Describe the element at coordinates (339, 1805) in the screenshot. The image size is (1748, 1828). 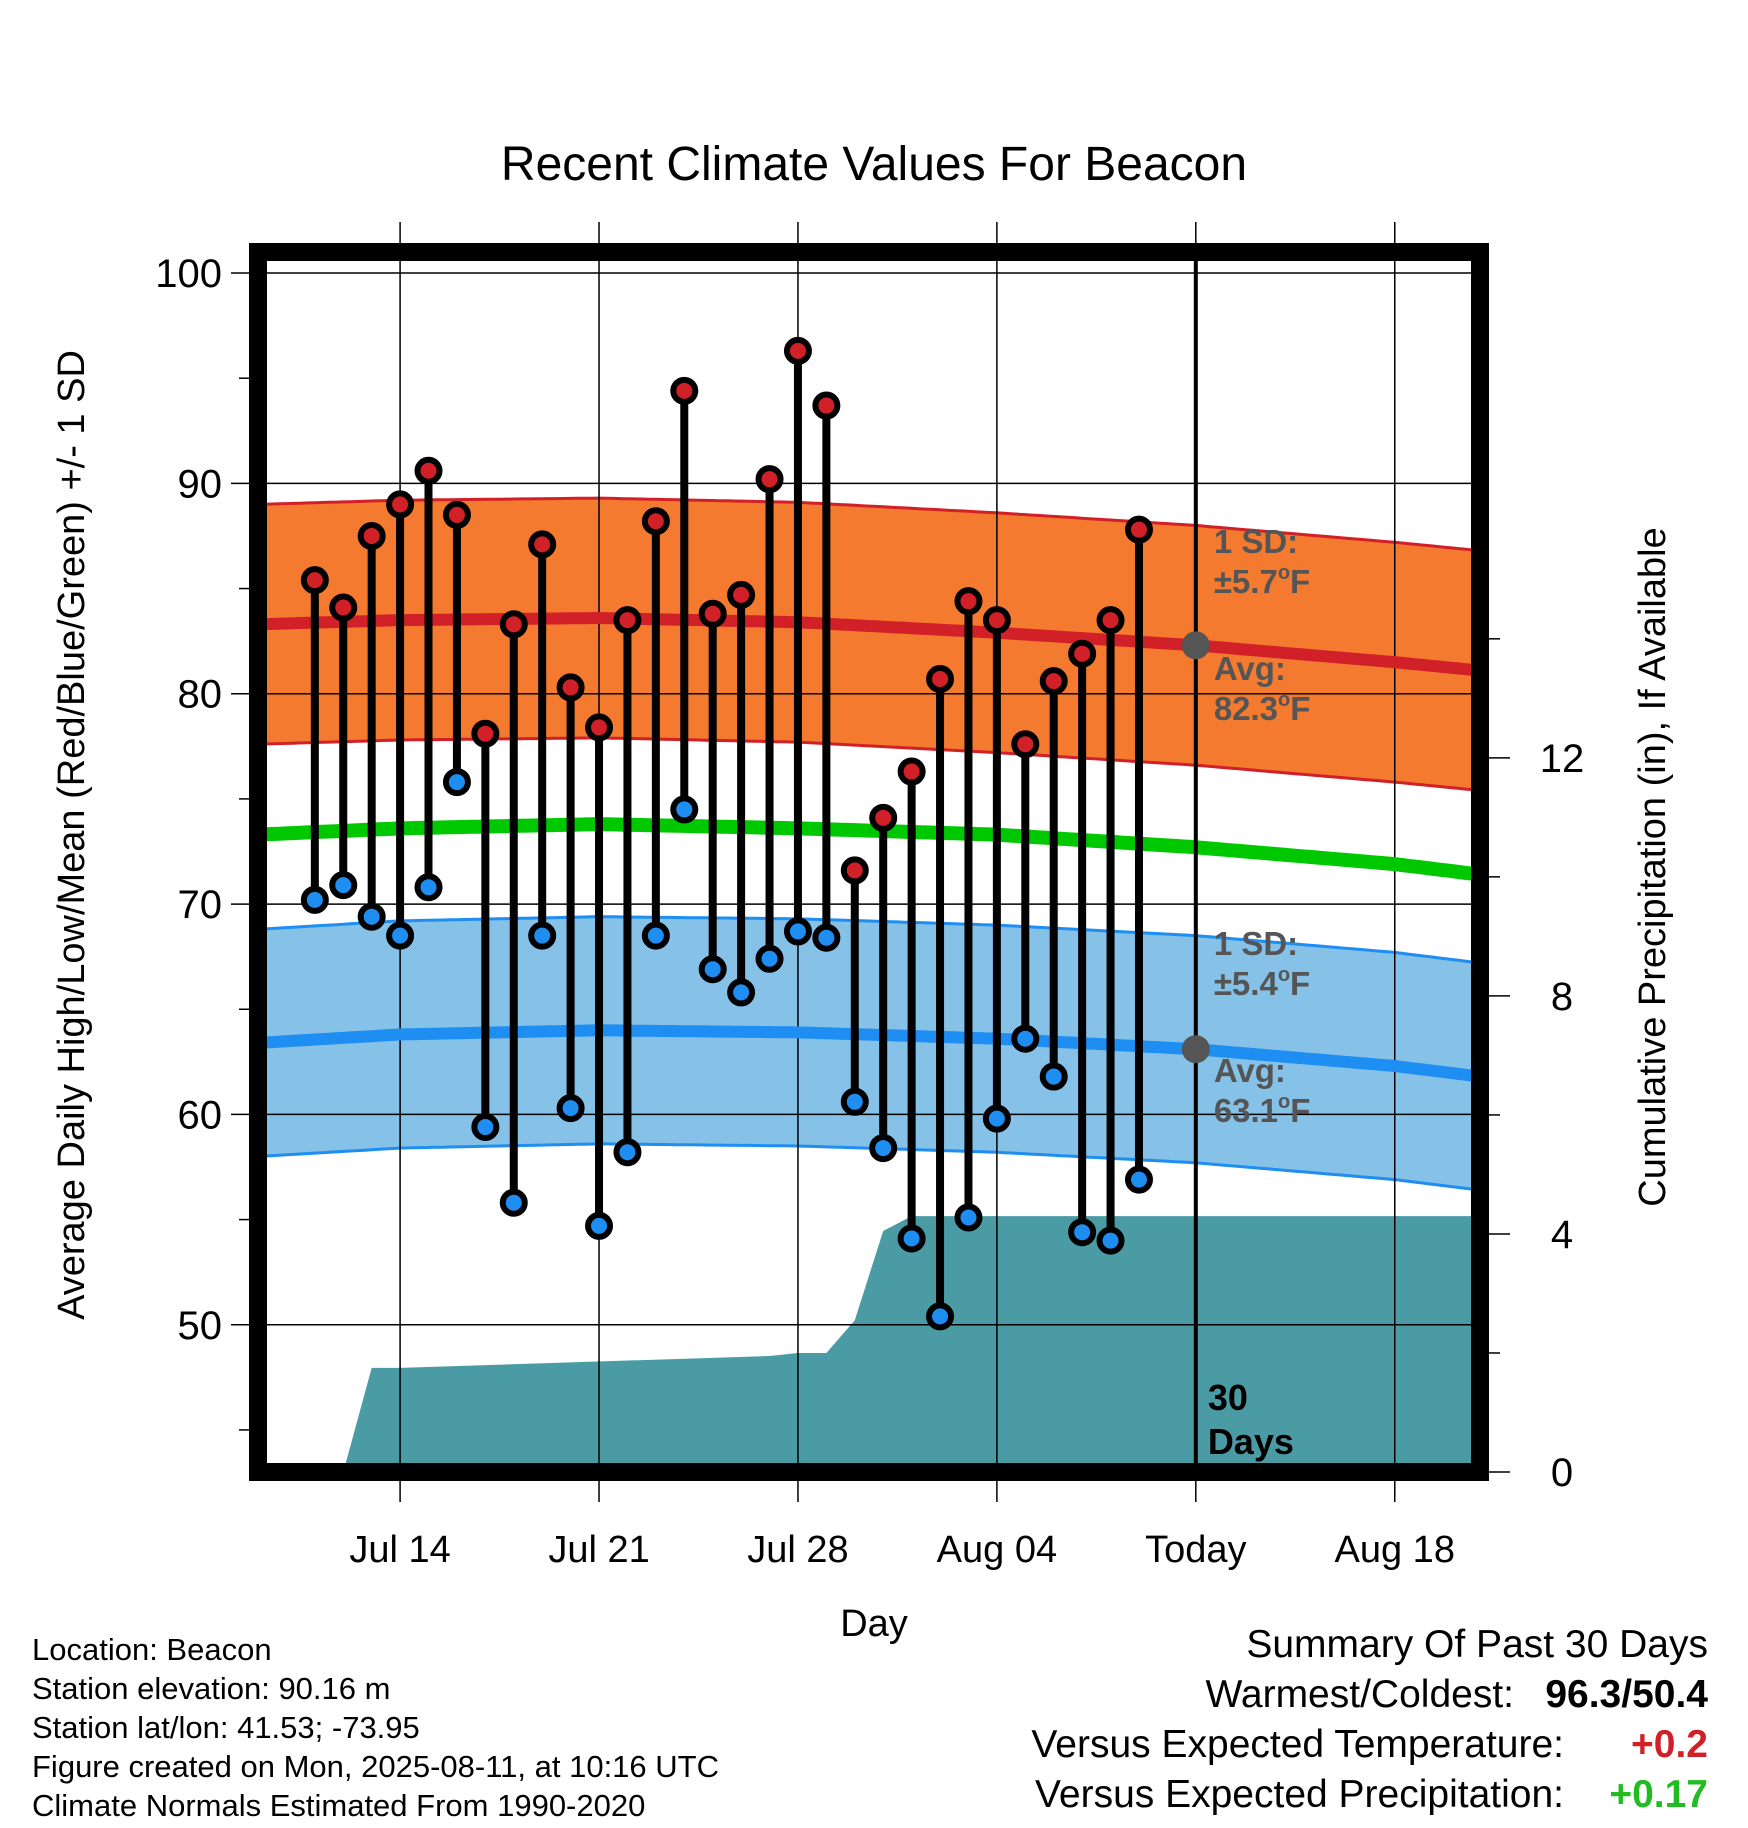
I see `normals-text: Climate Normals Estimated From 1990-2020` at that location.